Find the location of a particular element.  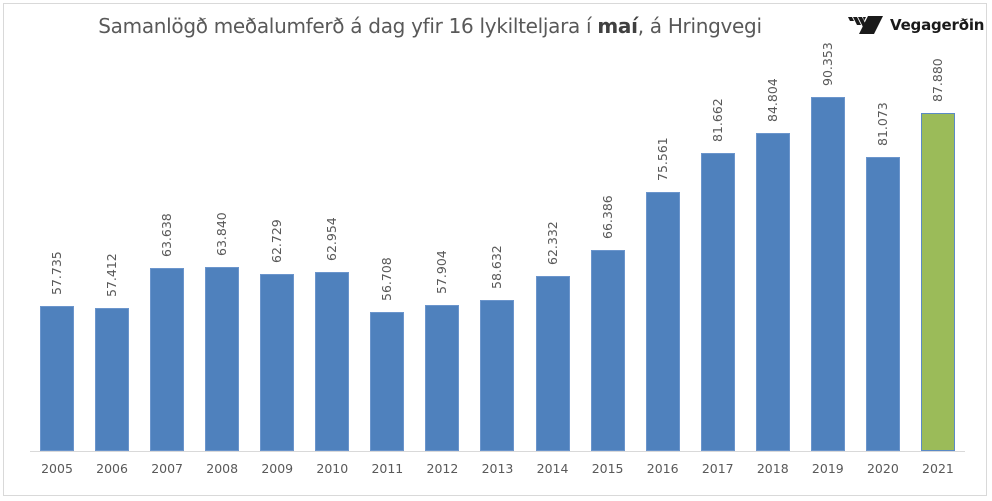

x-tick-2018: 2018 is located at coordinates (772, 468).